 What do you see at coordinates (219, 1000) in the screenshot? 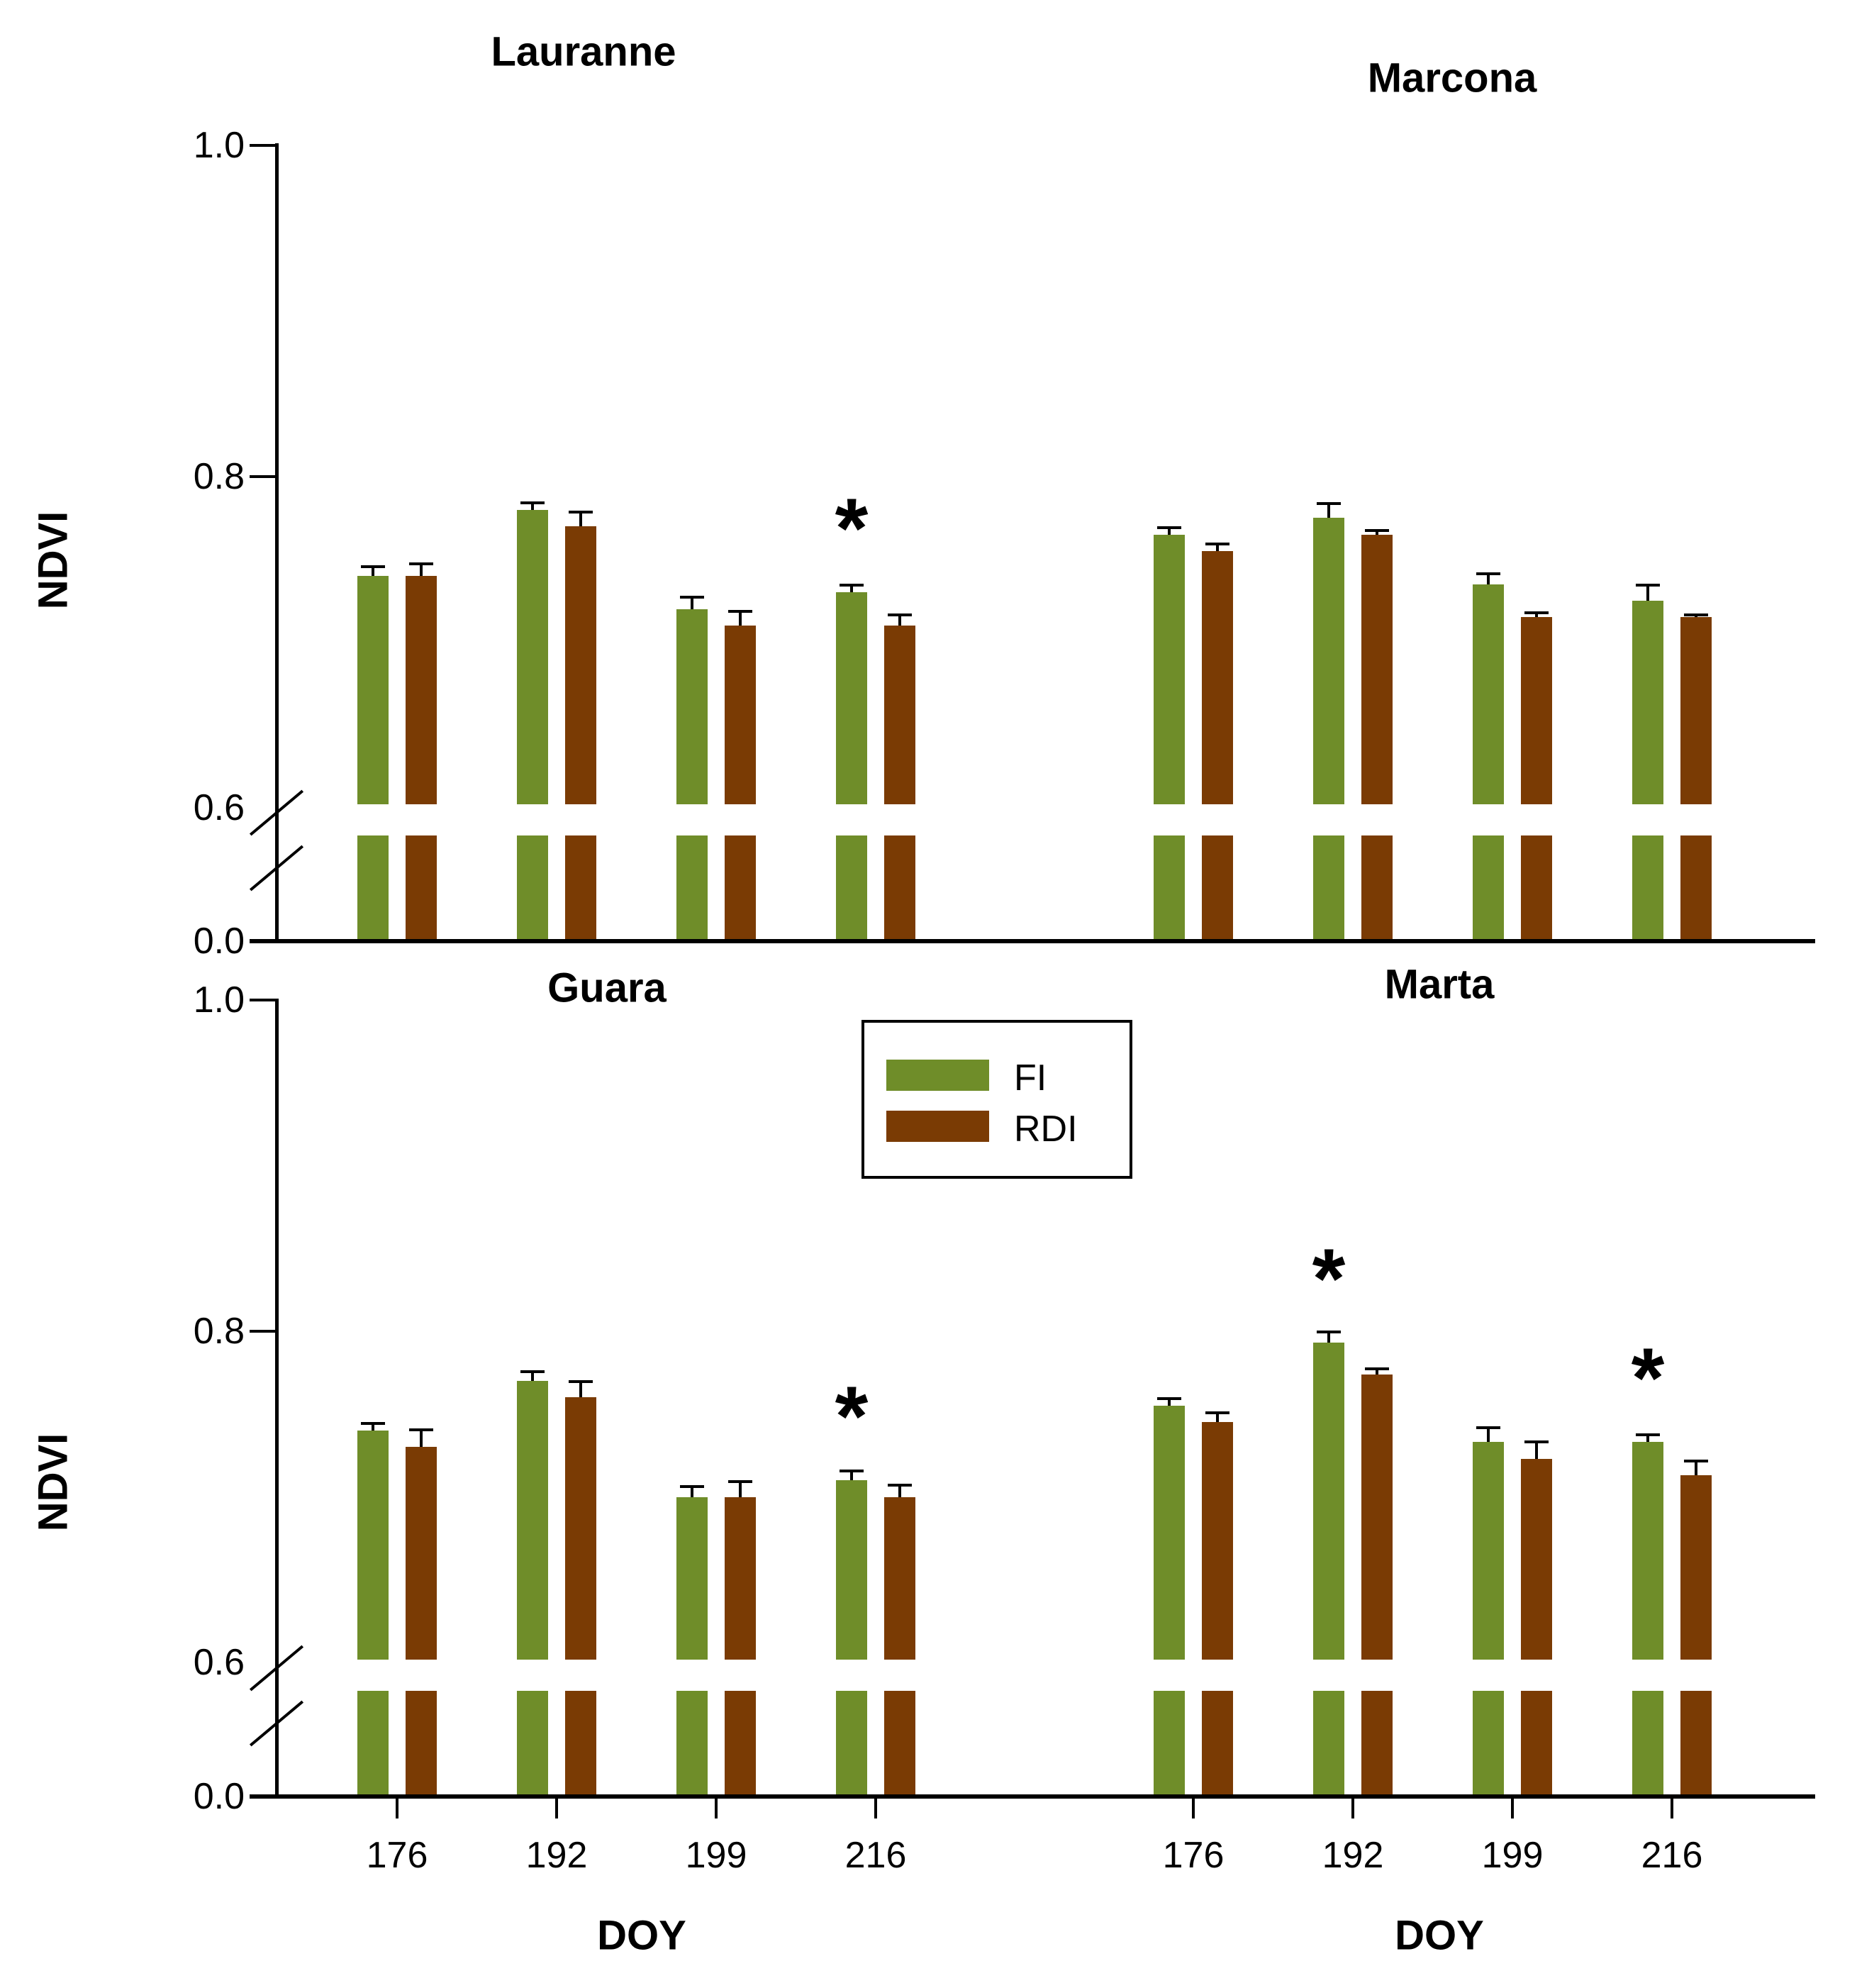
I see `y-tick-label: 1.0` at bounding box center [219, 1000].